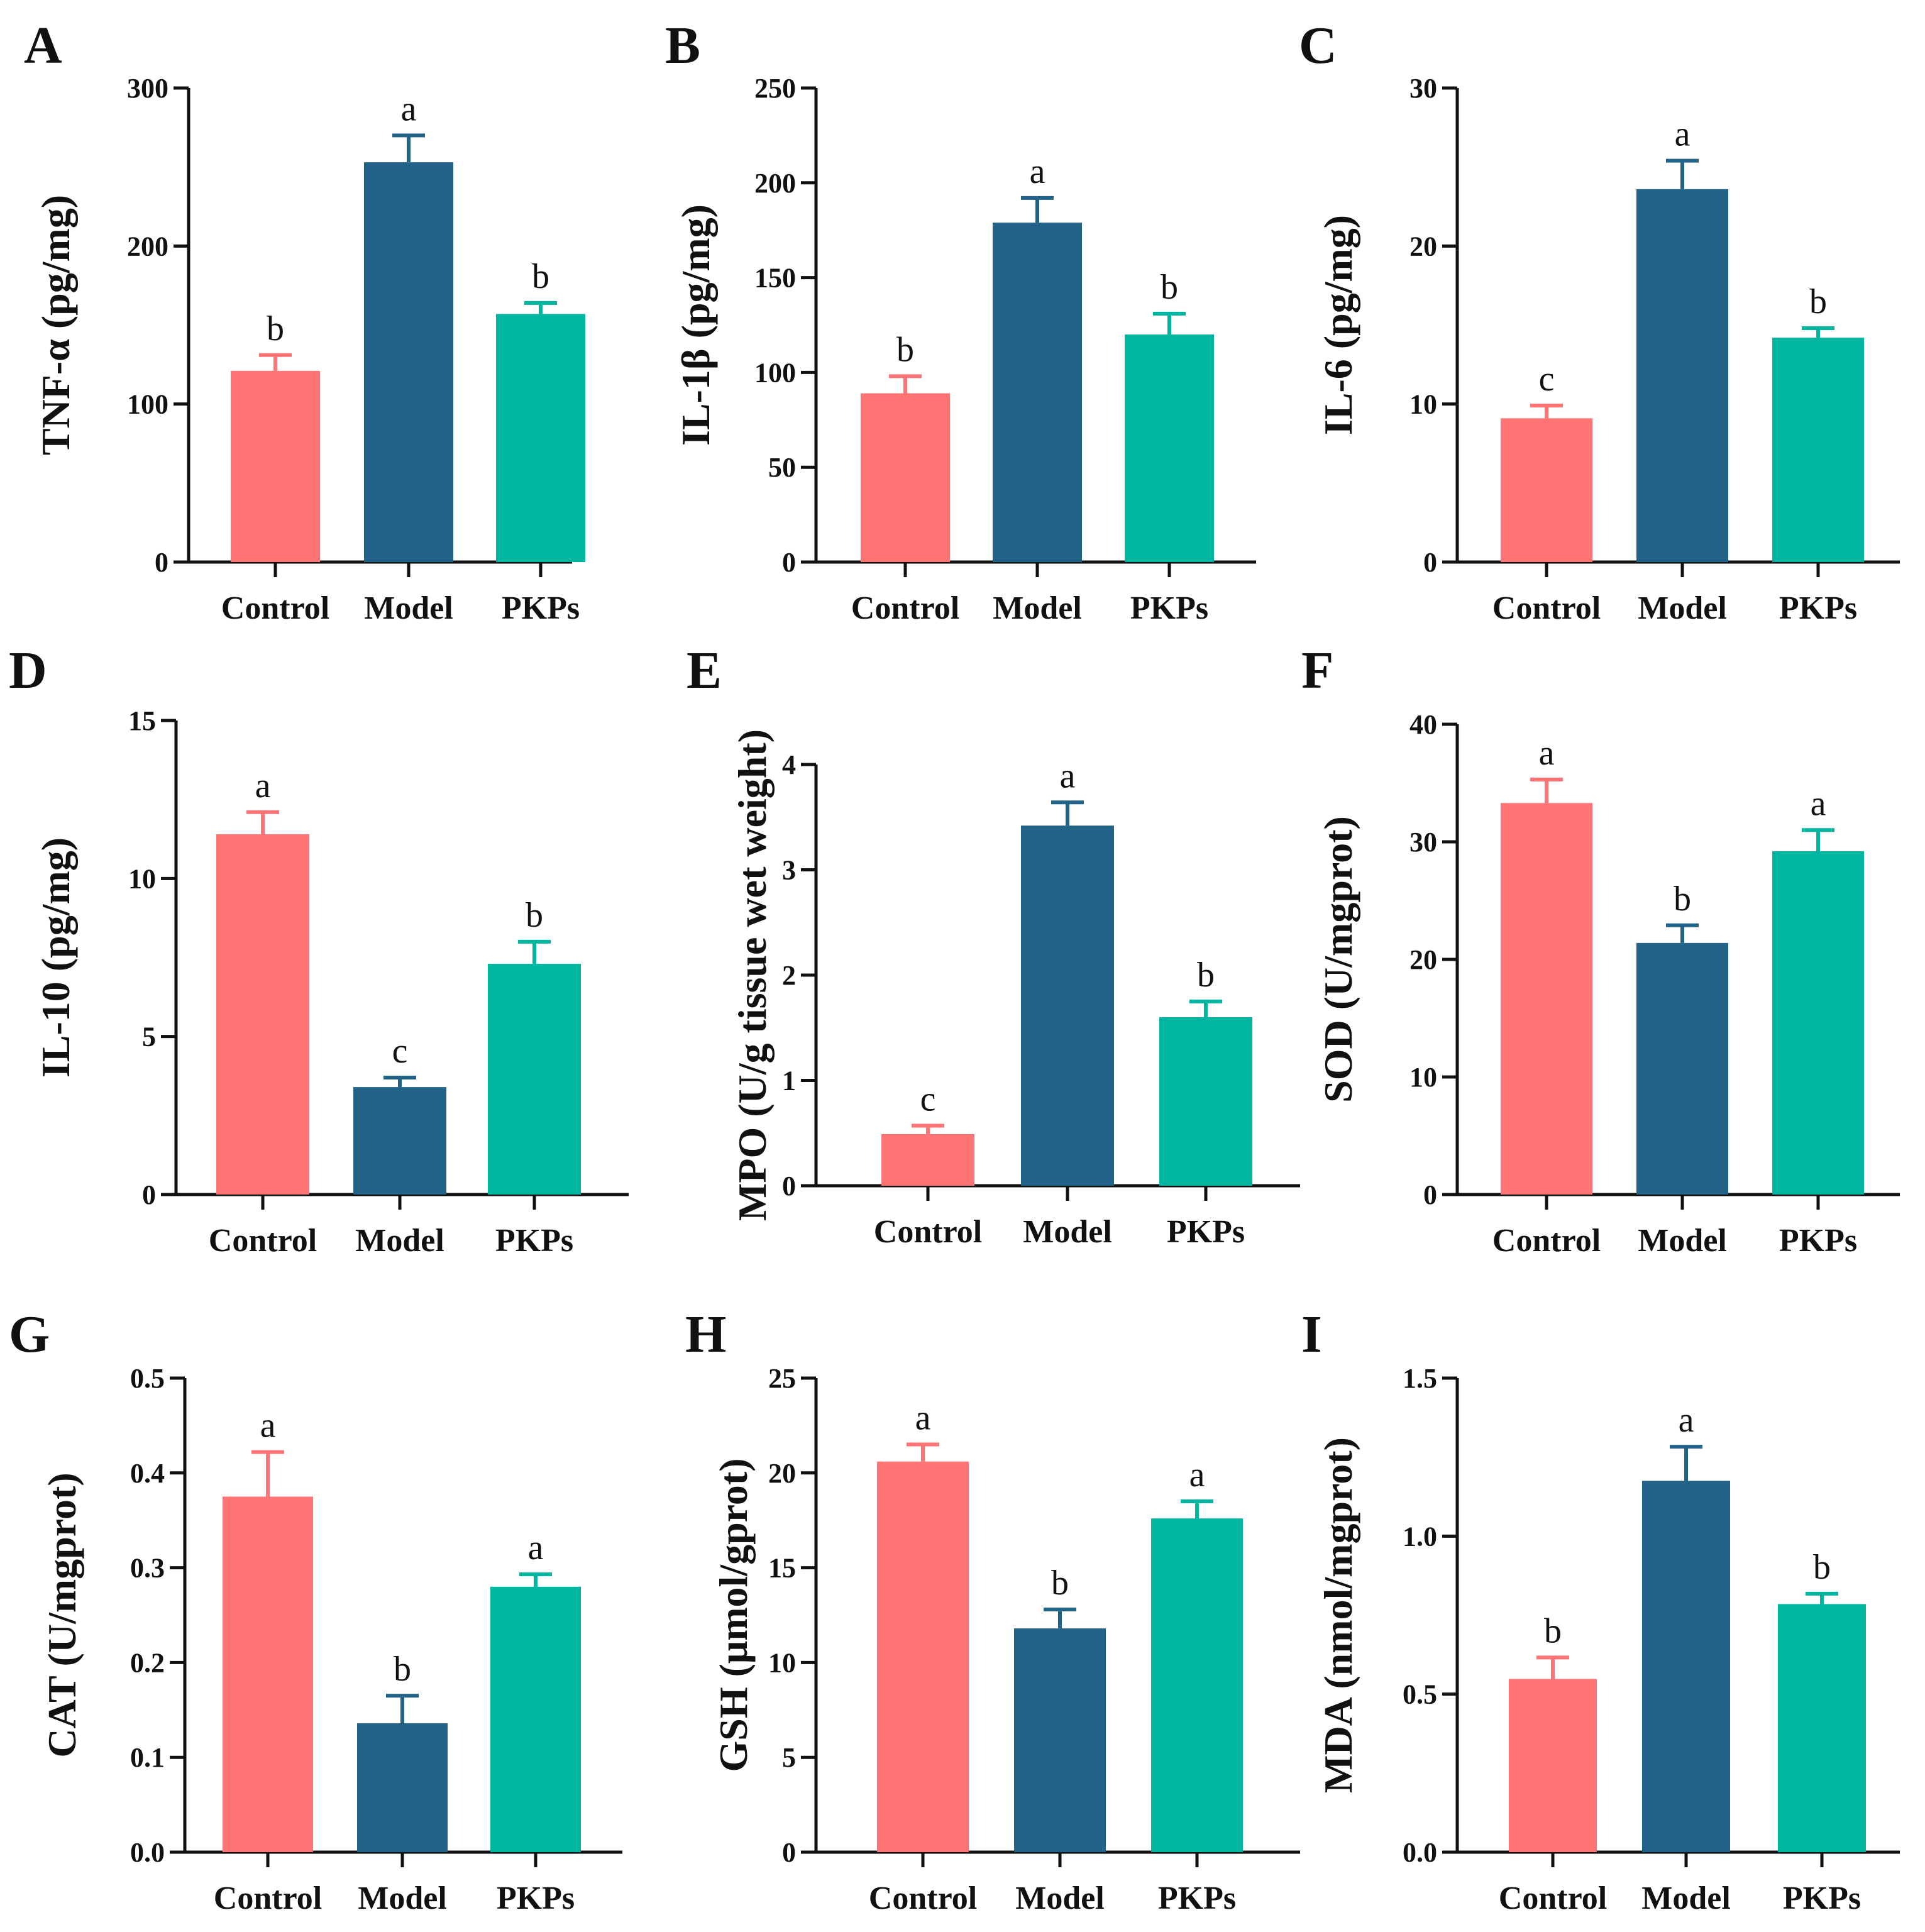  What do you see at coordinates (275, 466) in the screenshot?
I see `bar-a-control` at bounding box center [275, 466].